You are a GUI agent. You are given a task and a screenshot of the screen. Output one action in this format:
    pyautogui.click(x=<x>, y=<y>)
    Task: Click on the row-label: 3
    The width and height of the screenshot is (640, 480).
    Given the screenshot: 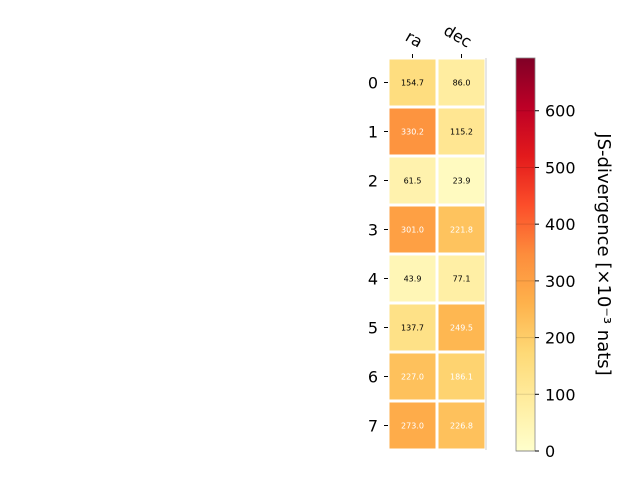 What is the action you would take?
    pyautogui.click(x=373, y=230)
    